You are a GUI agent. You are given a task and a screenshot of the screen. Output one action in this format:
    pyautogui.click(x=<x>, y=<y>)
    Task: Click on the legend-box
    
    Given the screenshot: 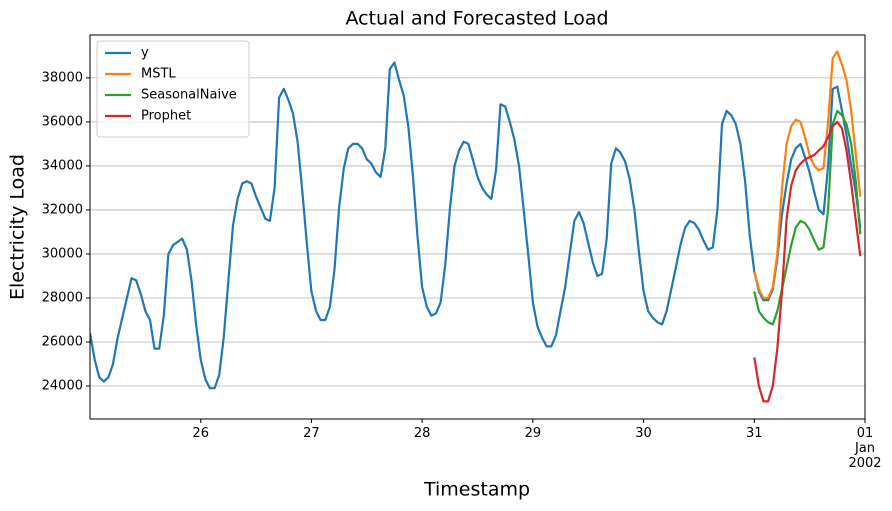 What is the action you would take?
    pyautogui.click(x=173, y=89)
    